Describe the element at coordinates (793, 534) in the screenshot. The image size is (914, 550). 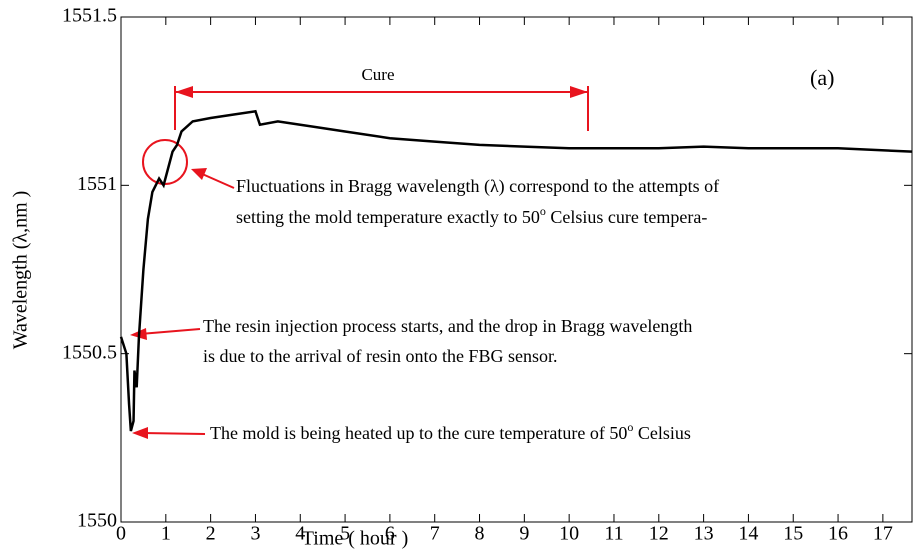
I see `x-tick-label: 15` at that location.